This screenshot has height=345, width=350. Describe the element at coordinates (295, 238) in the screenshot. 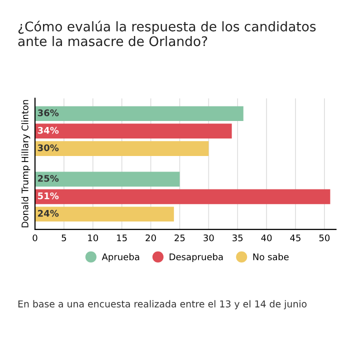

I see `x-tick-label: 45` at that location.